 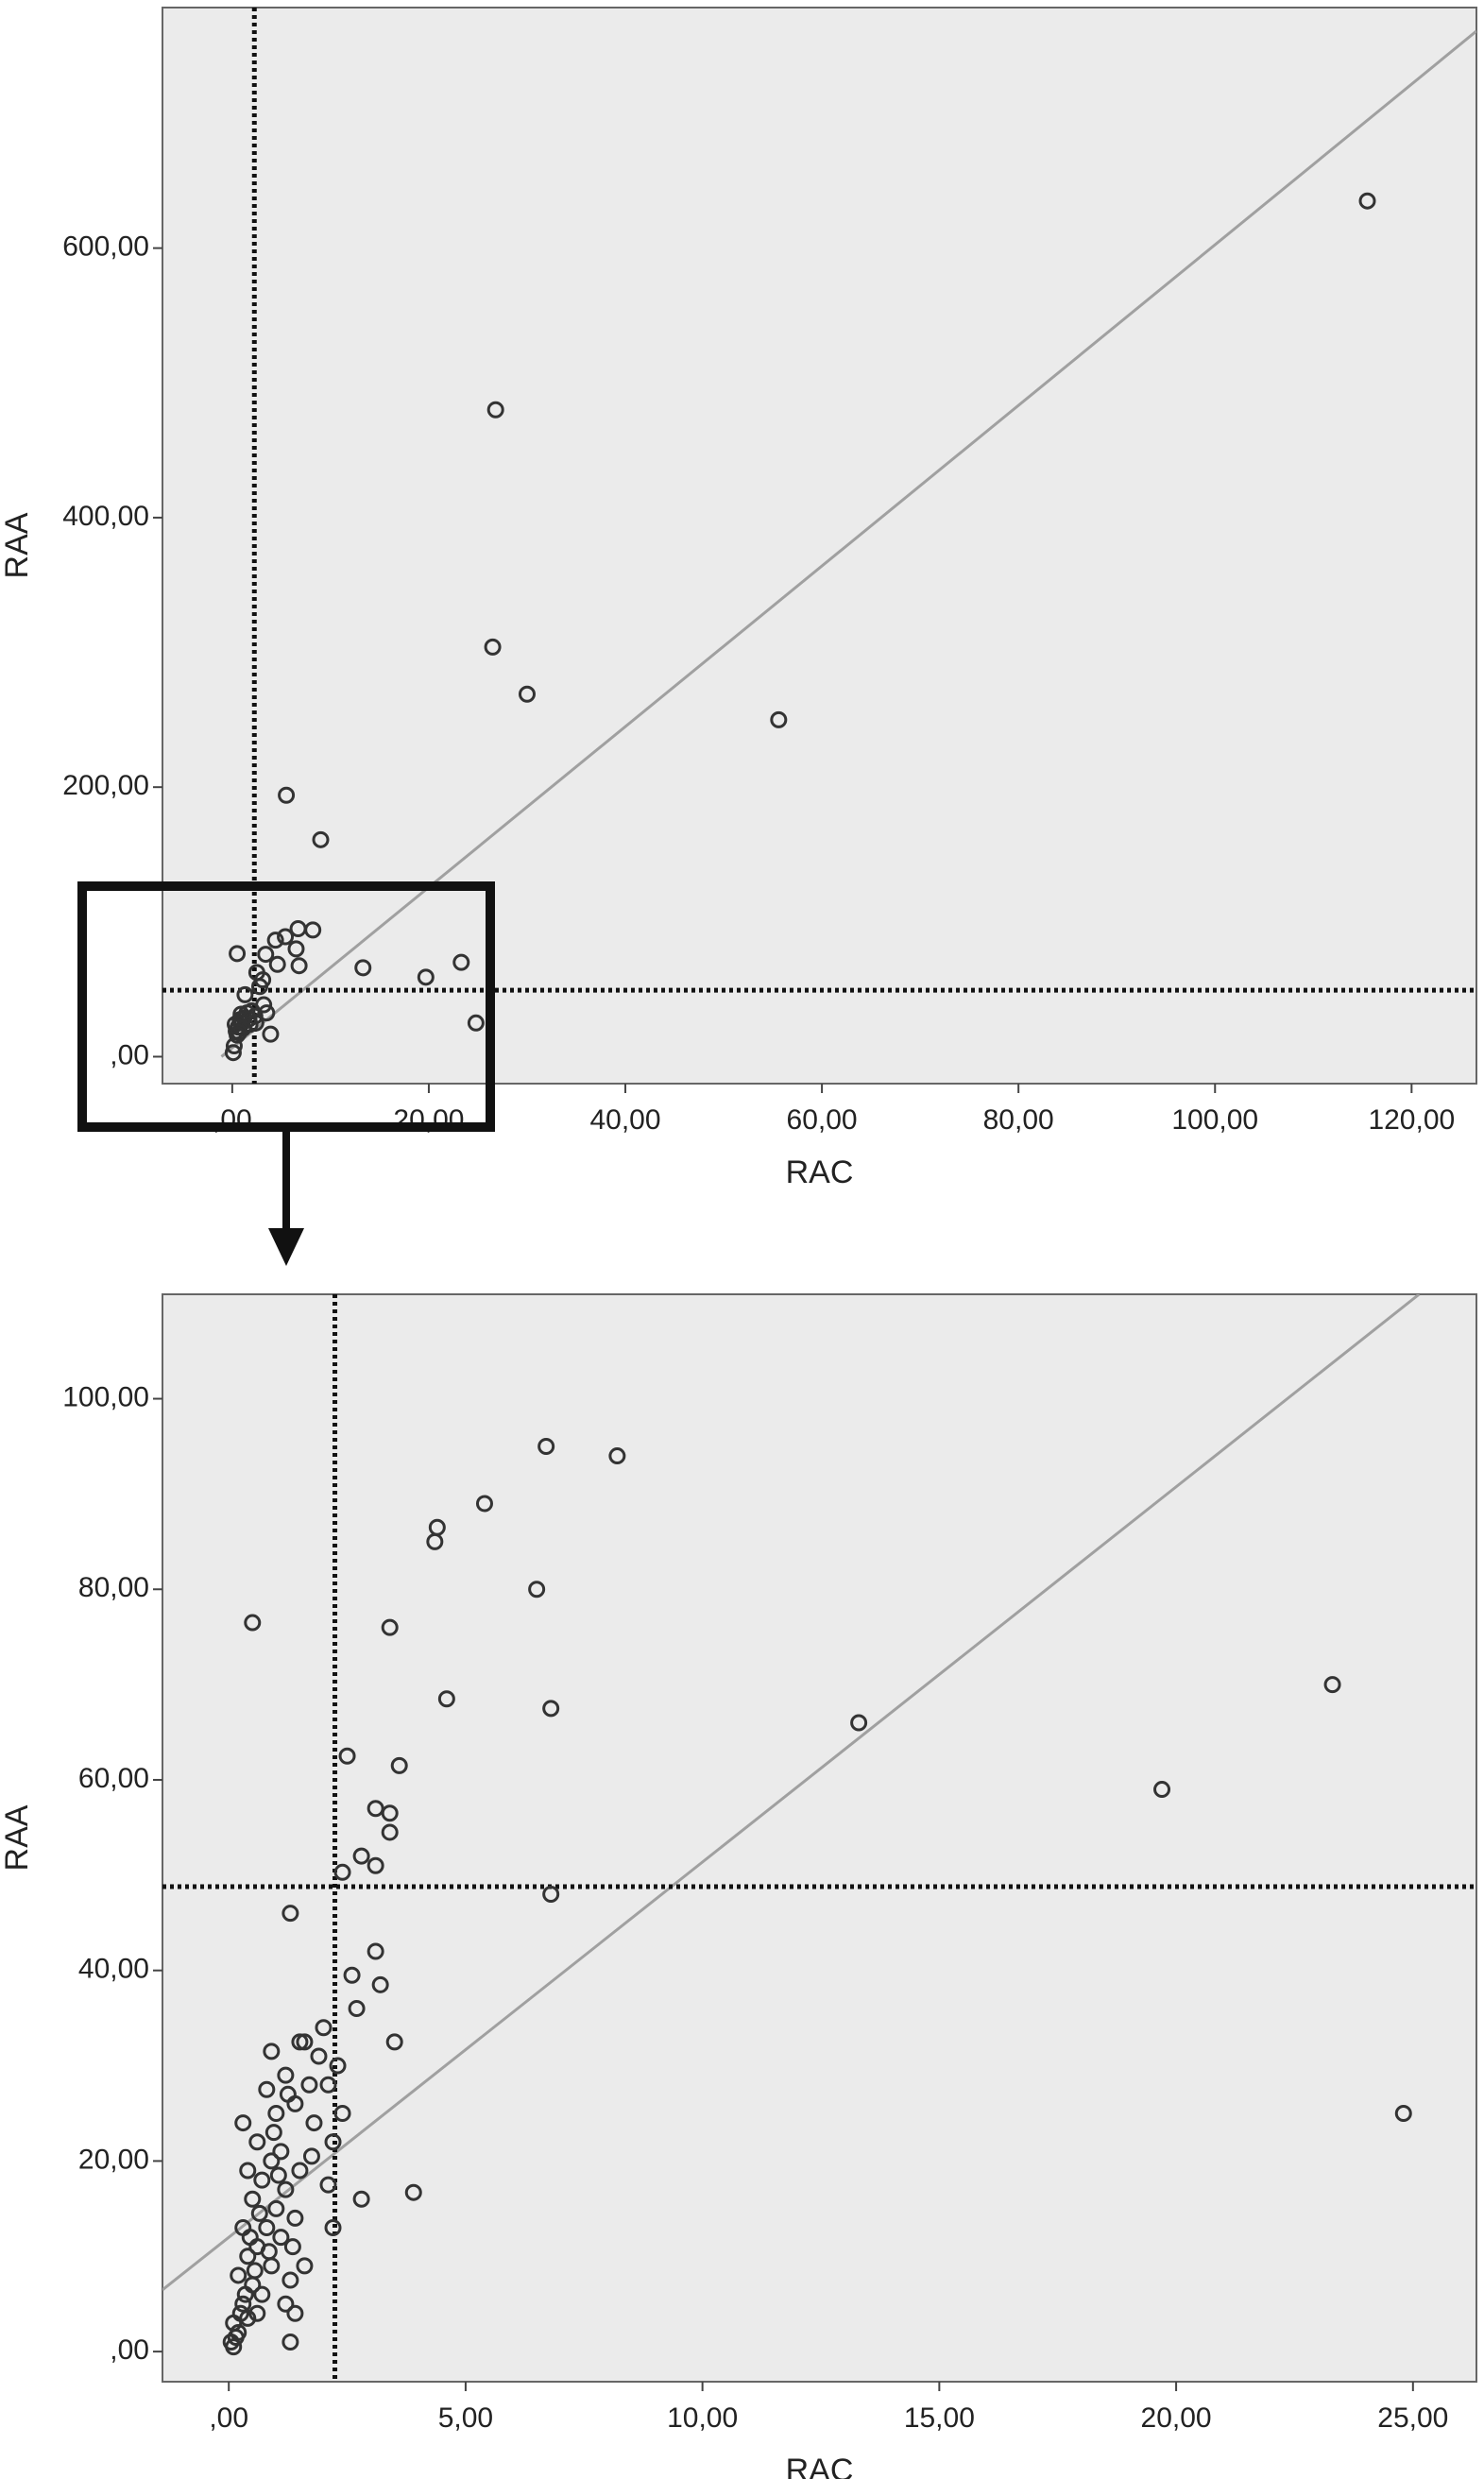 What do you see at coordinates (822, 1120) in the screenshot?
I see `x-tick-label: 60,00` at bounding box center [822, 1120].